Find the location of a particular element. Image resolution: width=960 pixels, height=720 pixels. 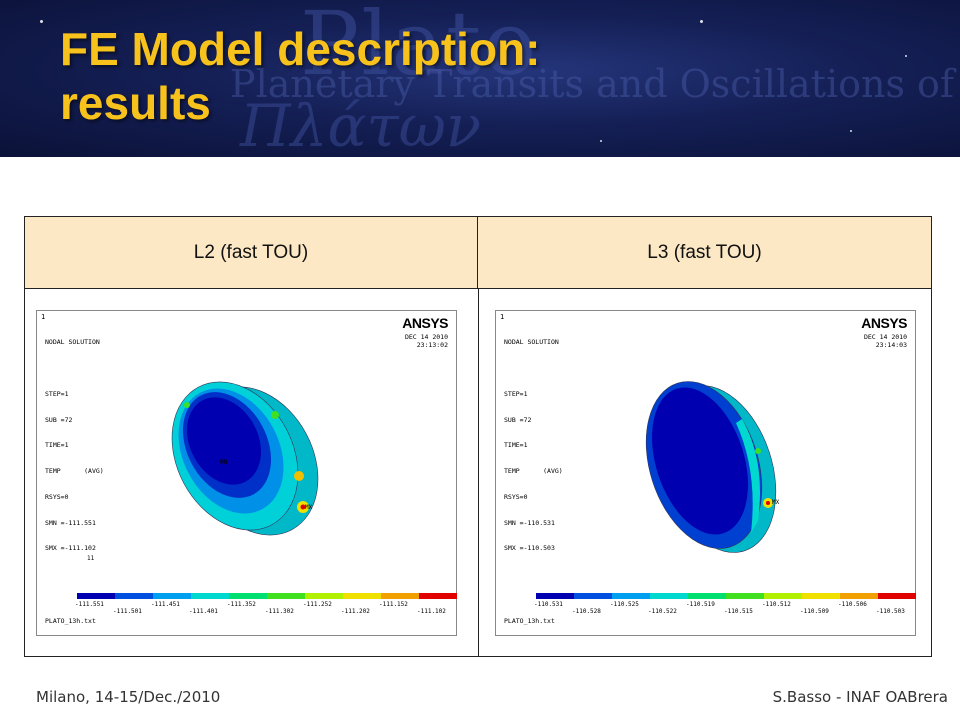

legend-label: -111.352 is located at coordinates (241, 604).